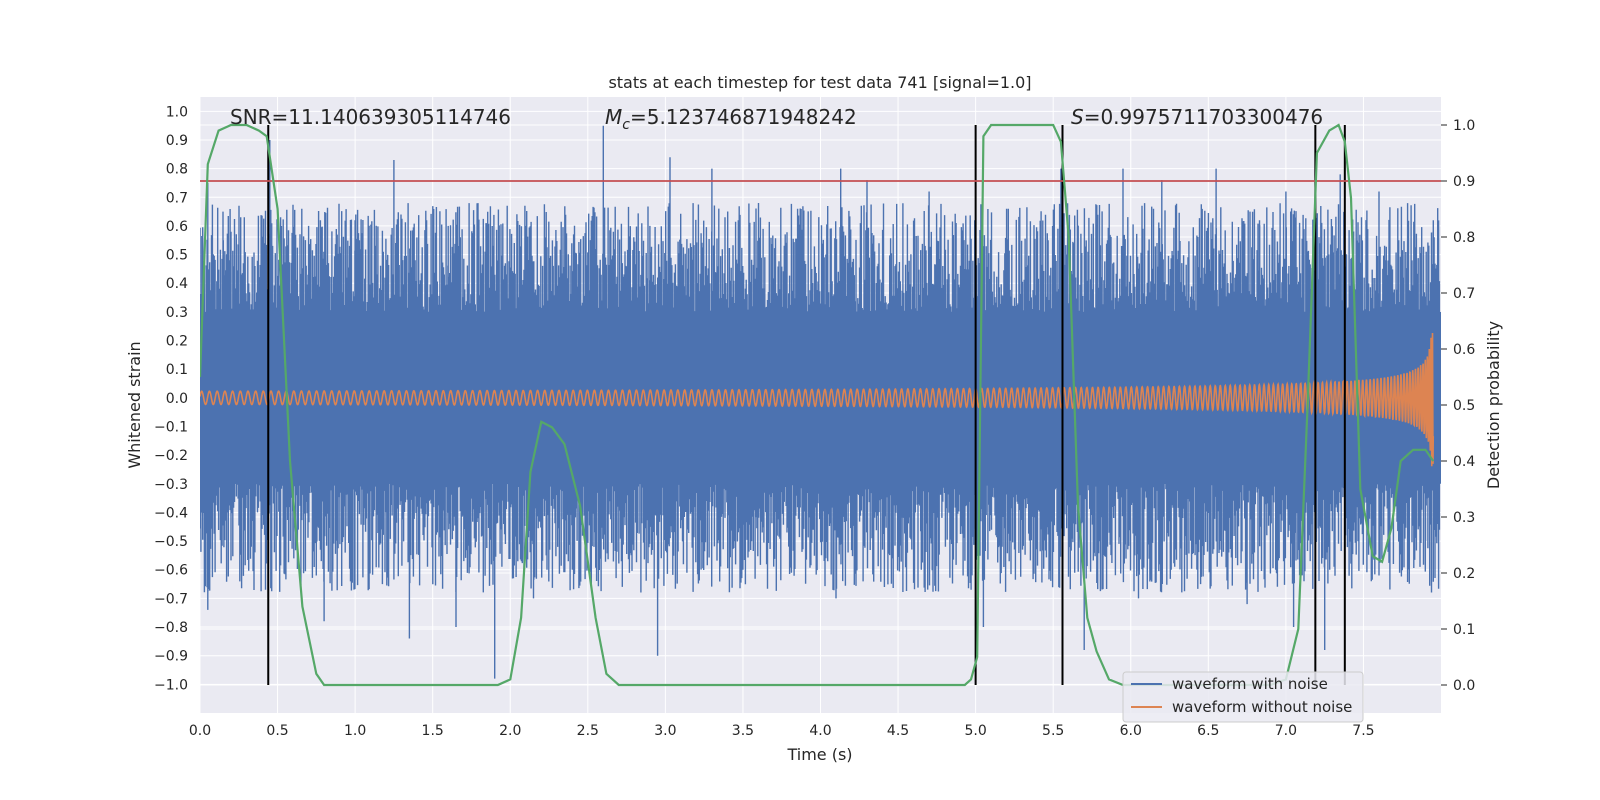 The height and width of the screenshot is (800, 1600). What do you see at coordinates (200, 731) in the screenshot?
I see `x-tick-label: 0.0` at bounding box center [200, 731].